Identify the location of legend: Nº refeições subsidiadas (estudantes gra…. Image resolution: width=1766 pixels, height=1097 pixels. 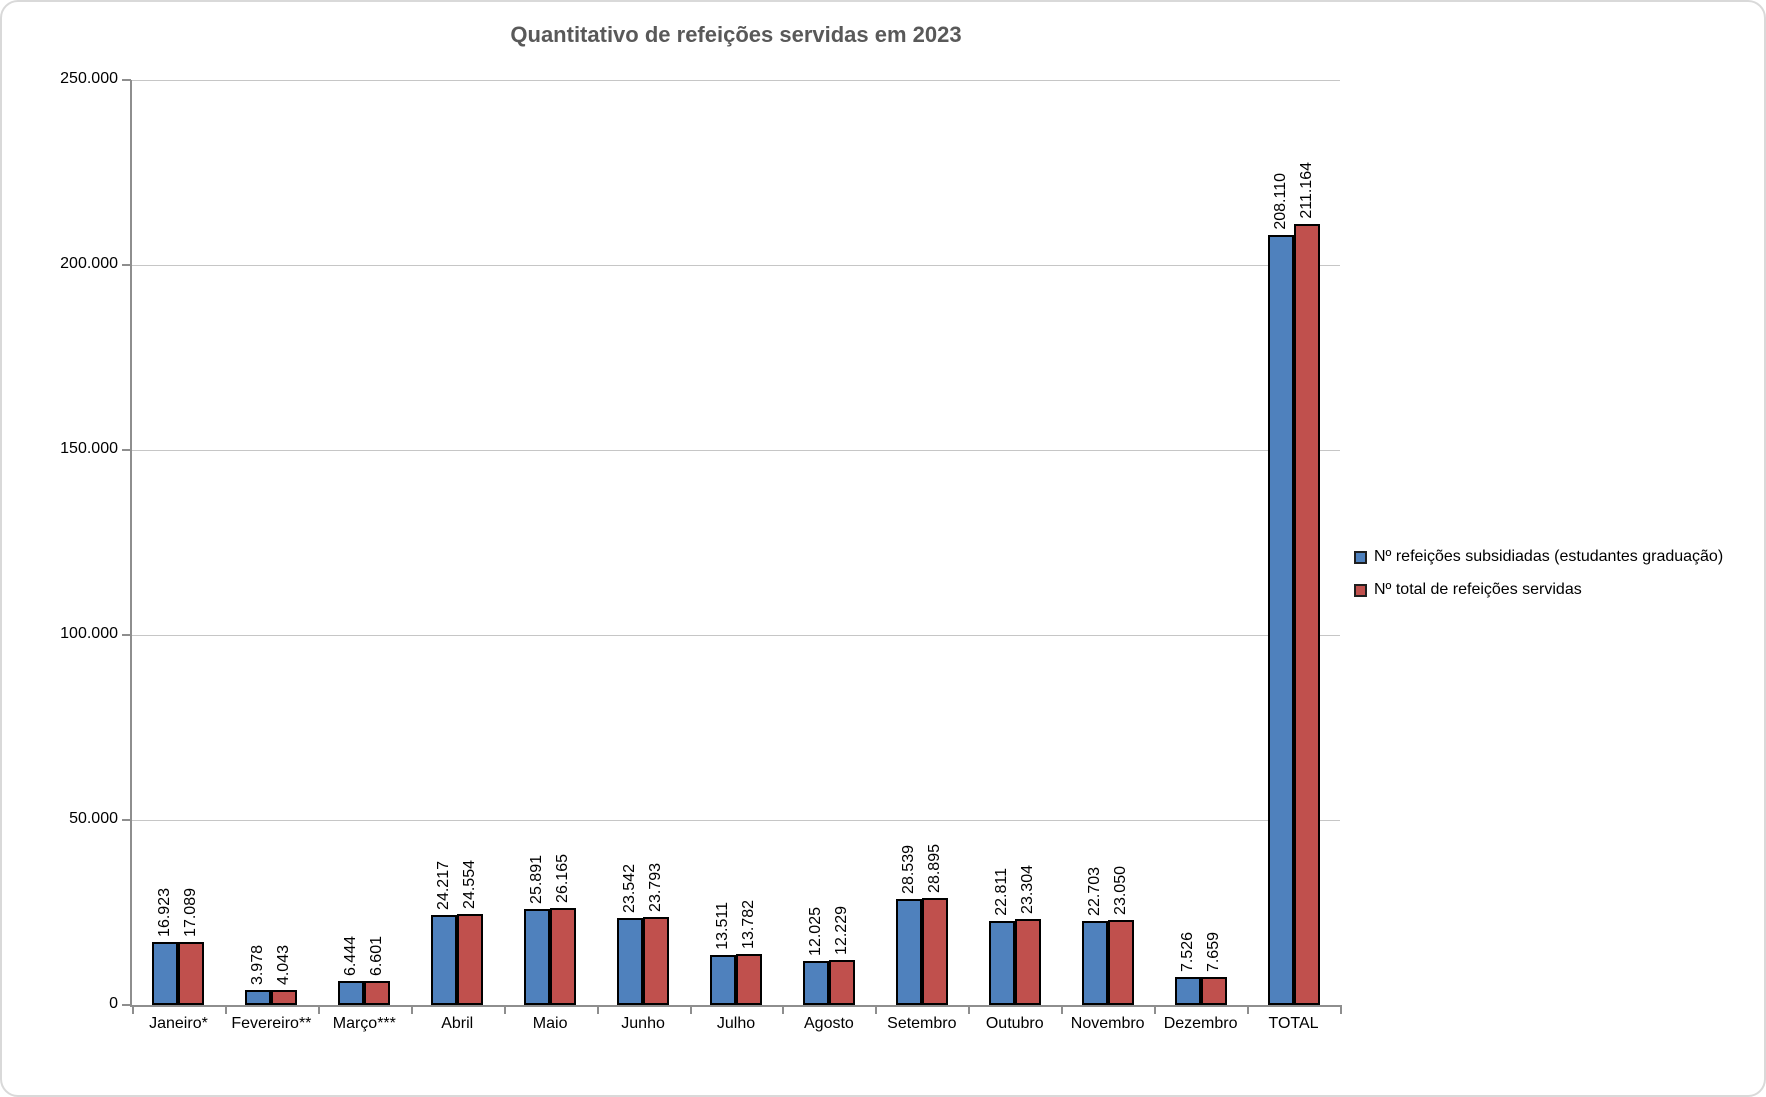
(1538, 581).